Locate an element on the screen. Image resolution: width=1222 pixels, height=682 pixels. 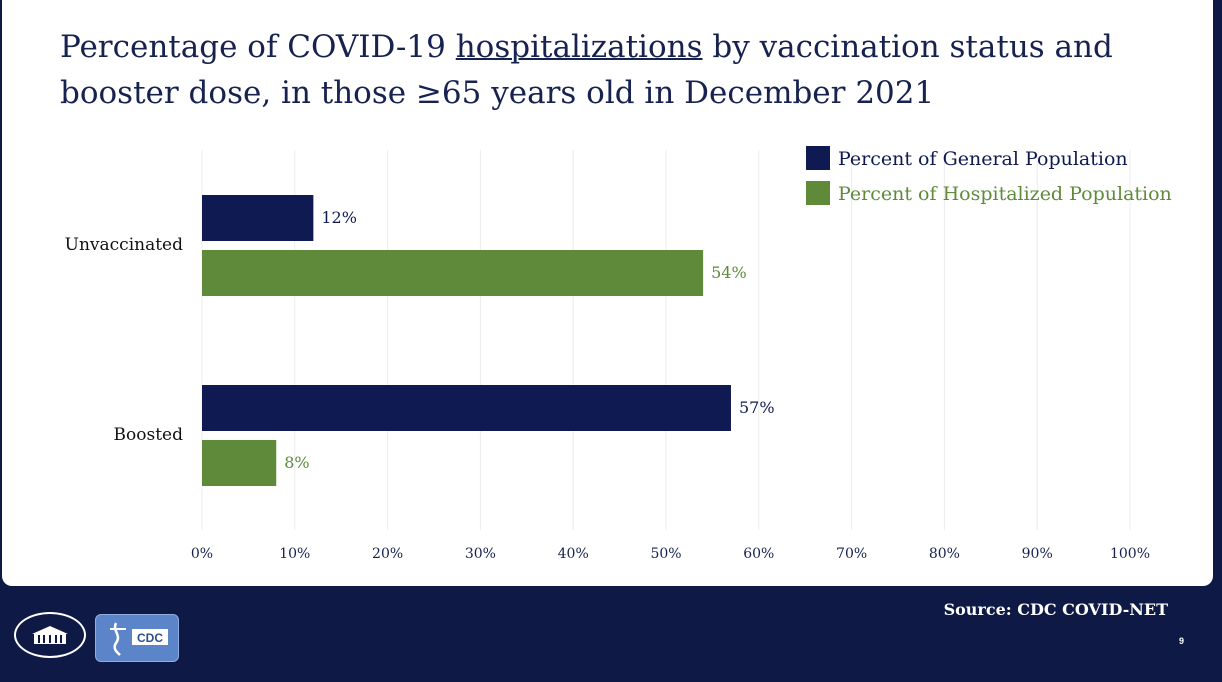
x-tick-label: 10% is located at coordinates (294, 554).